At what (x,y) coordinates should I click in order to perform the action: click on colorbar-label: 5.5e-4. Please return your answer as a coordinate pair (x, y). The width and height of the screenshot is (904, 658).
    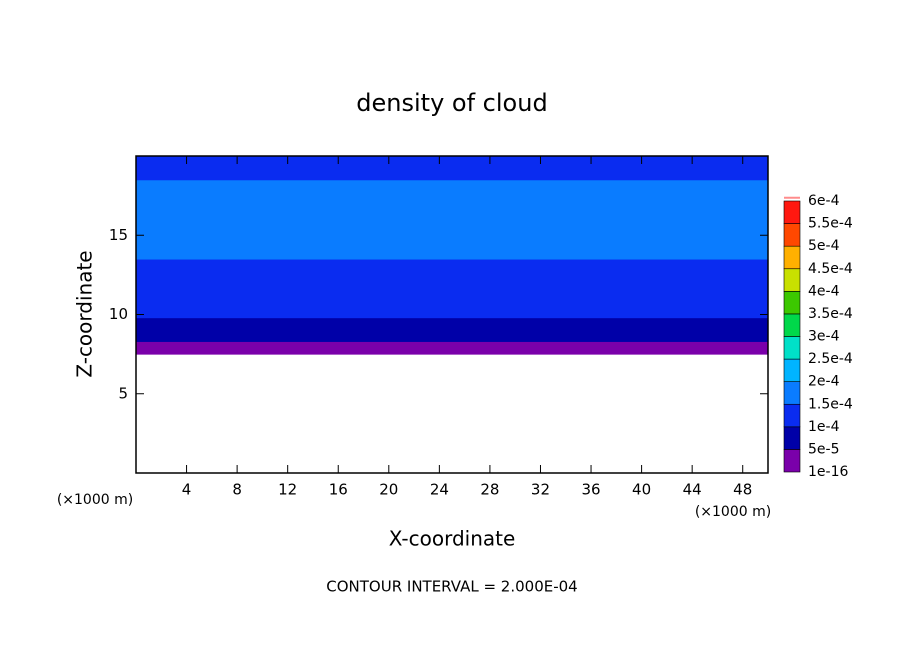
    Looking at the image, I should click on (830, 224).